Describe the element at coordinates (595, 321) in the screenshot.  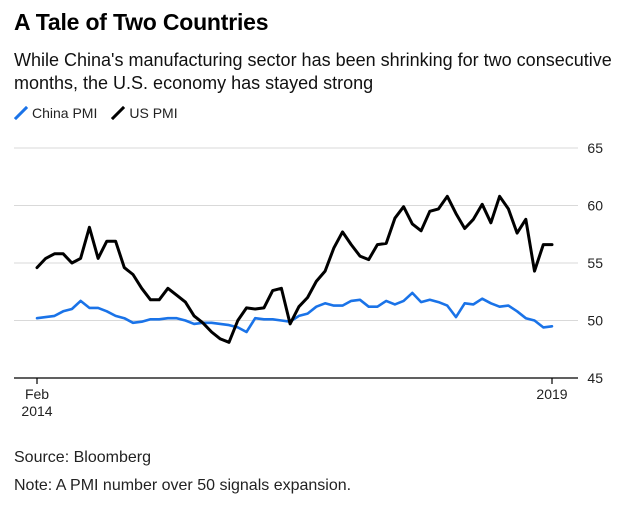
I see `y-tick-label-50: 50` at that location.